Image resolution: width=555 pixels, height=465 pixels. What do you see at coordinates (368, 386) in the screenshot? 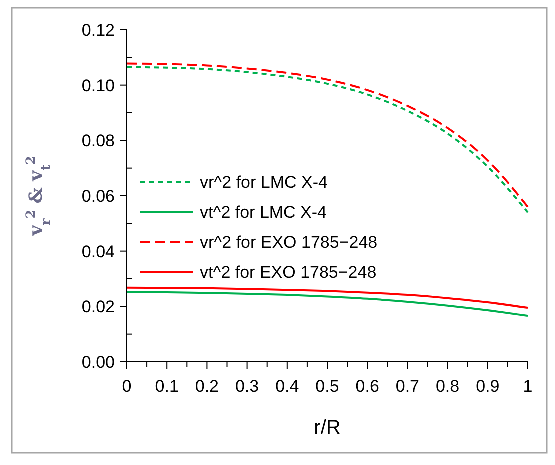
I see `x-tick-label: 0.6` at bounding box center [368, 386].